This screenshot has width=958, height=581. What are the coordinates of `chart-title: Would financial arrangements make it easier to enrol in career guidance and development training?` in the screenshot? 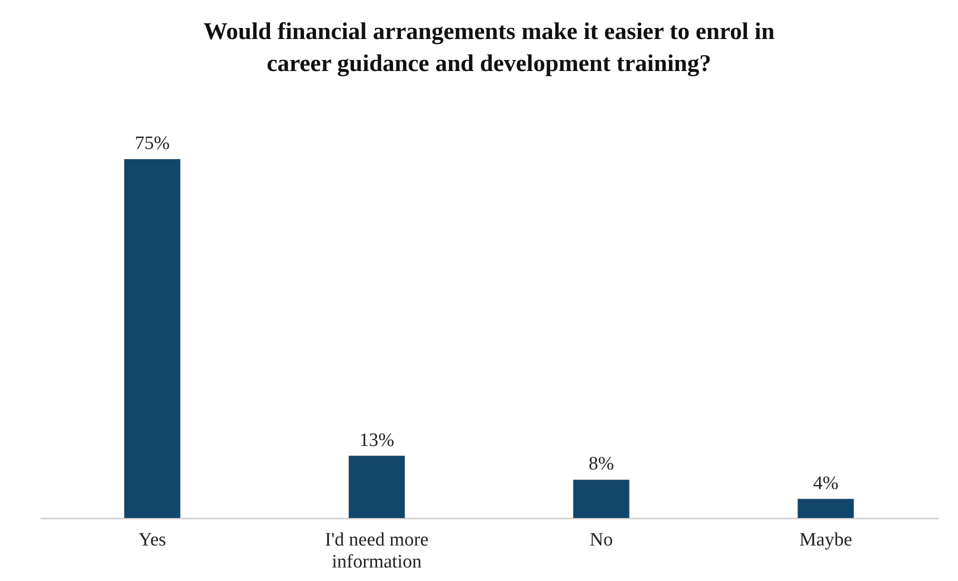 It's located at (489, 48).